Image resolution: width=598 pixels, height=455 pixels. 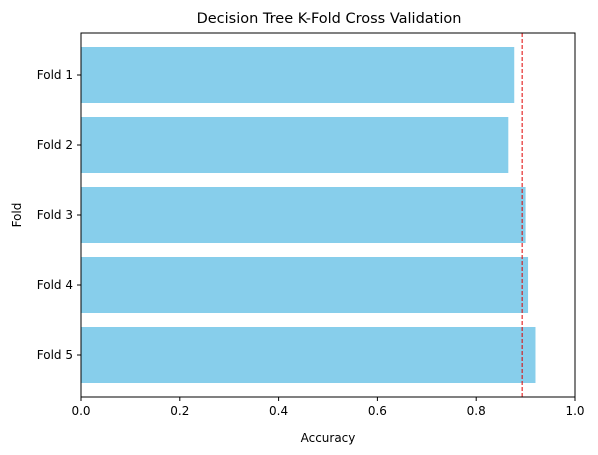 I want to click on y-tick-label: Fold 2, so click(x=55, y=145).